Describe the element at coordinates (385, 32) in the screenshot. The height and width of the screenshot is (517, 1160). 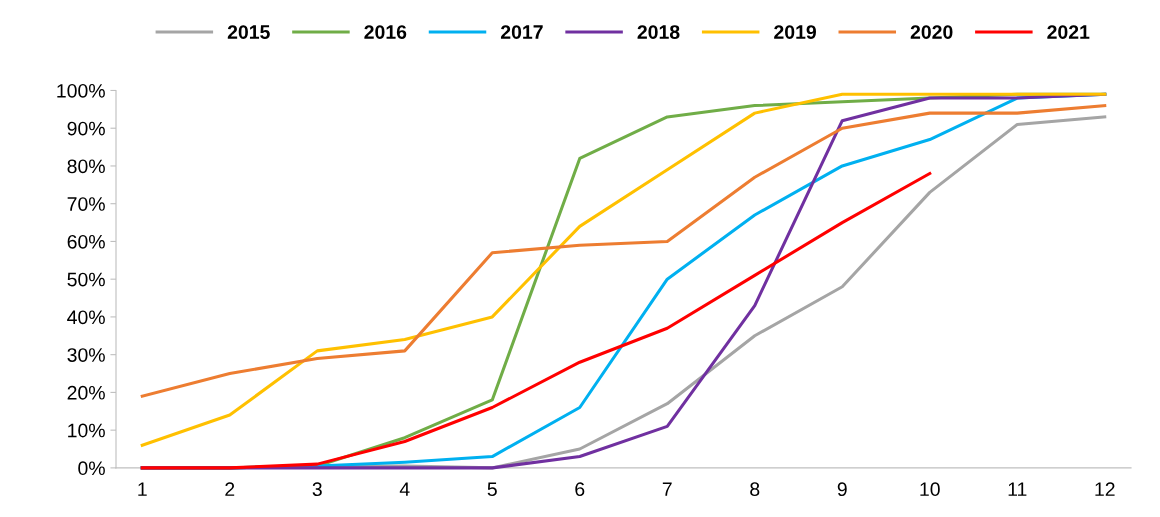
I see `legend-label: 2016` at that location.